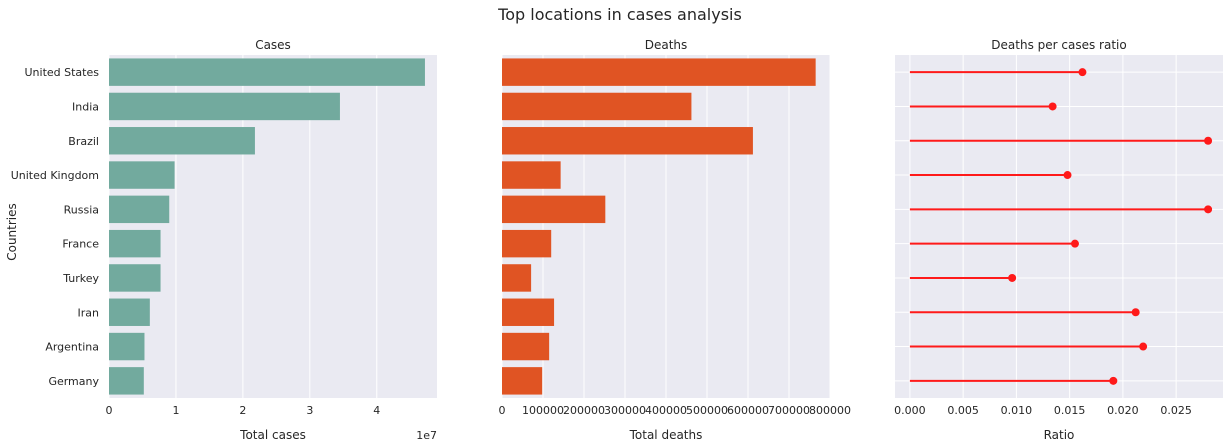 Image resolution: width=1232 pixels, height=448 pixels. Describe the element at coordinates (597, 106) in the screenshot. I see `deaths-bar-india` at that location.